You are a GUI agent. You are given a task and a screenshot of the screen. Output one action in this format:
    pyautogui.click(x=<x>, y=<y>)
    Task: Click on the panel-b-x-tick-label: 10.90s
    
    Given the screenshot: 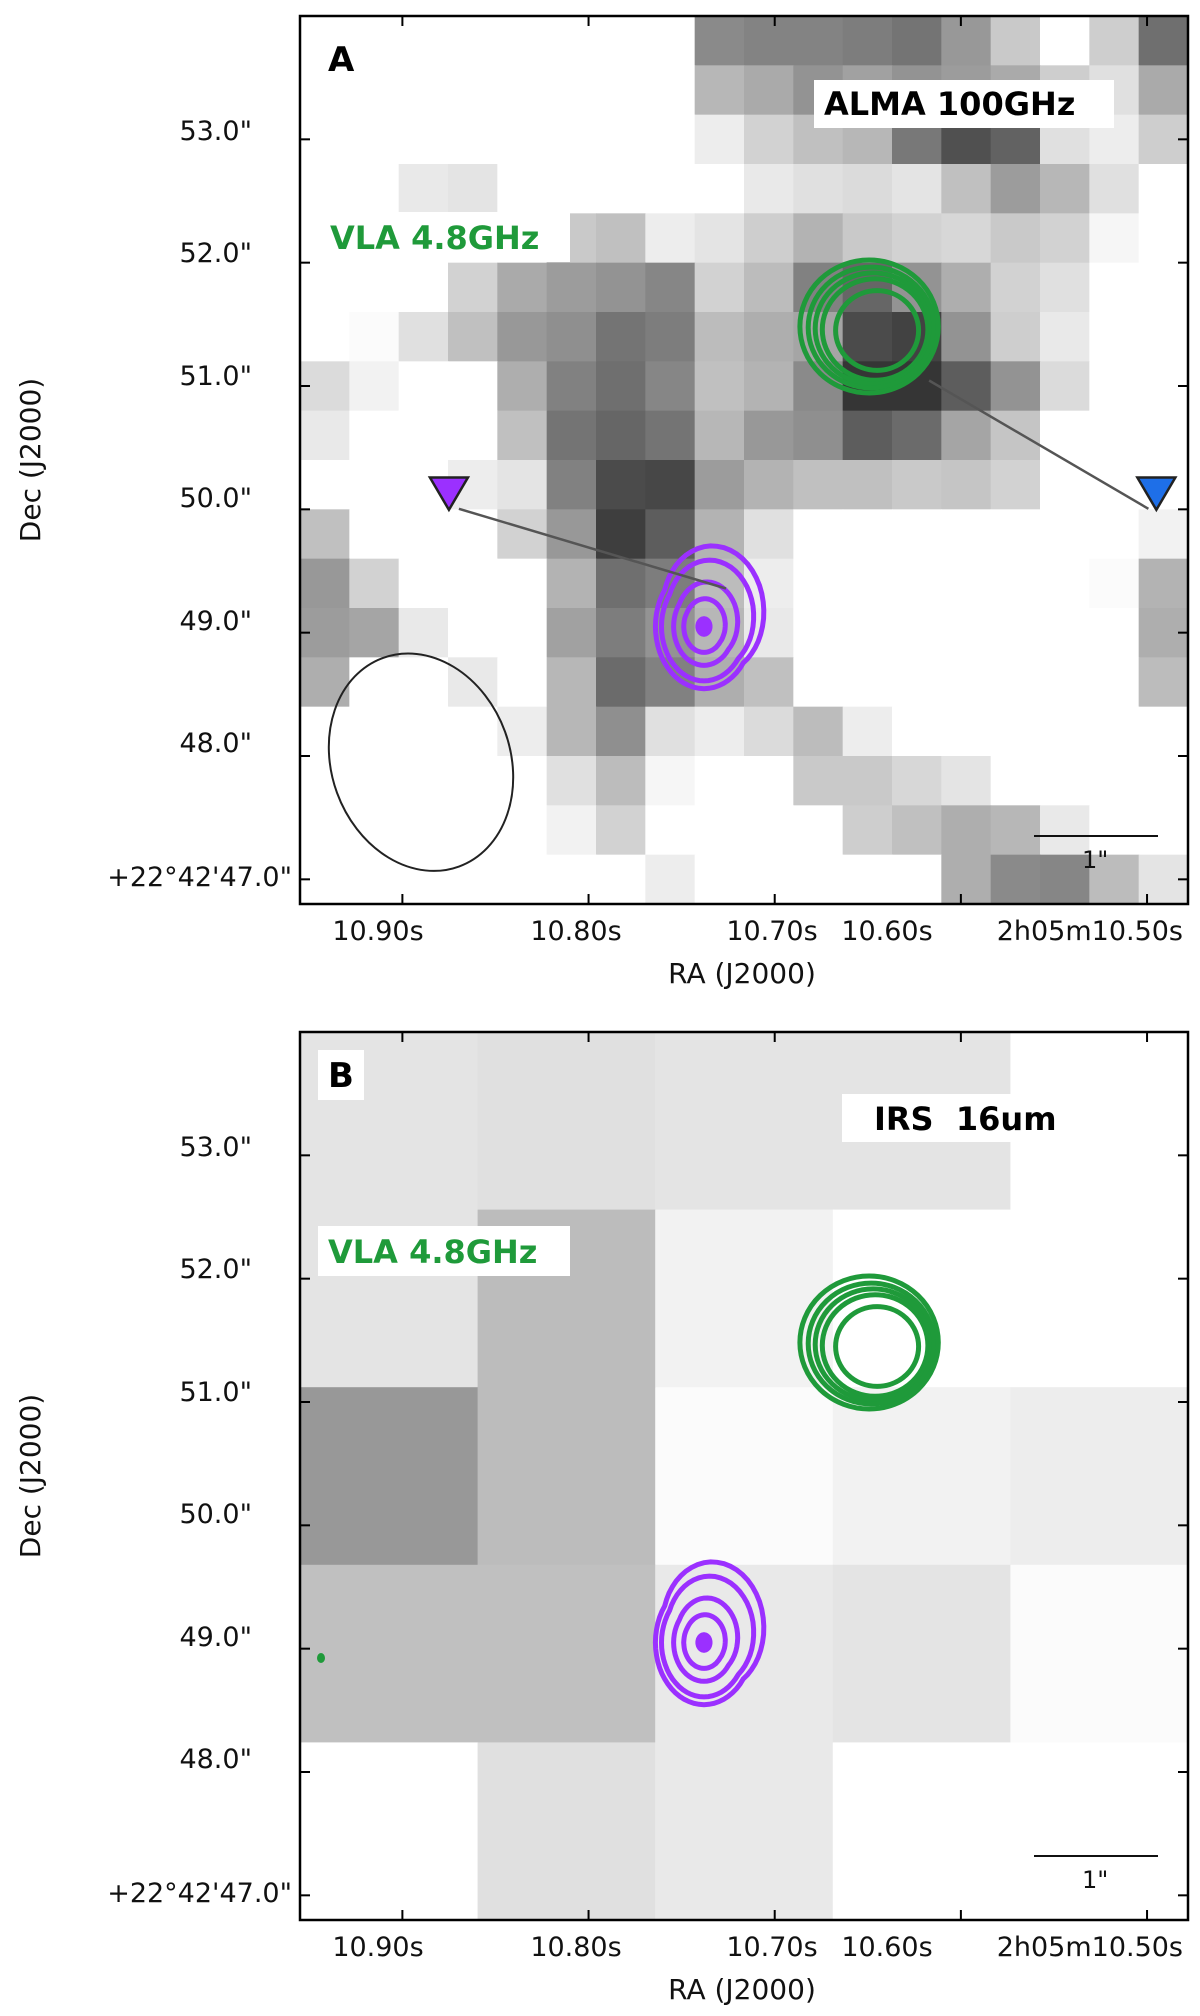 What is the action you would take?
    pyautogui.click(x=377, y=1947)
    